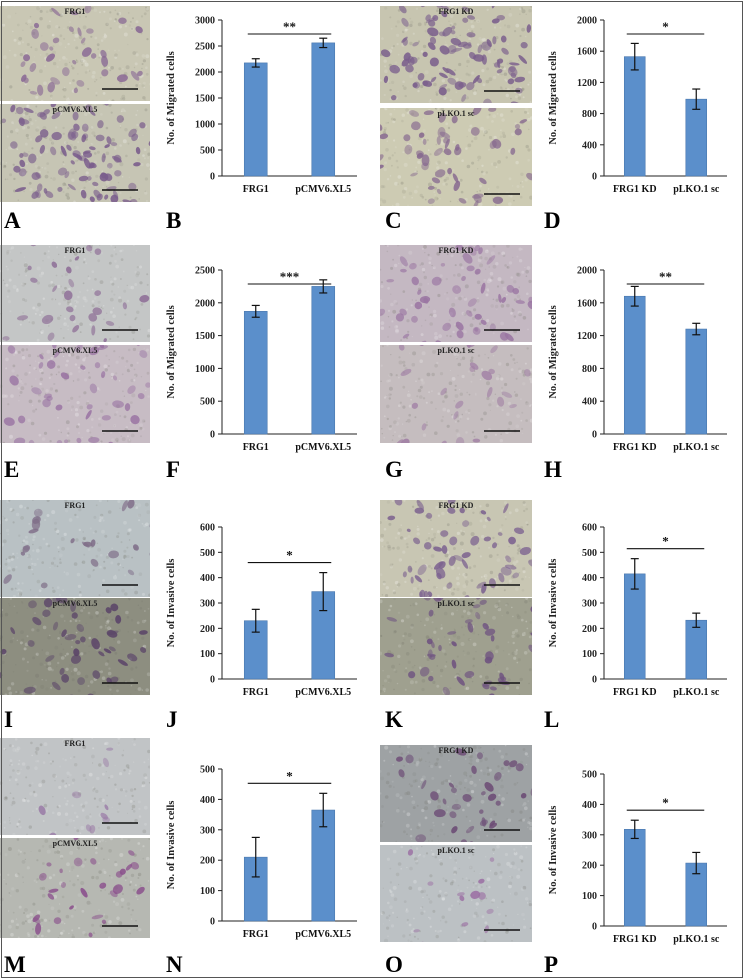  Describe the element at coordinates (205, 47) in the screenshot. I see `y-tick-label: 2500` at that location.